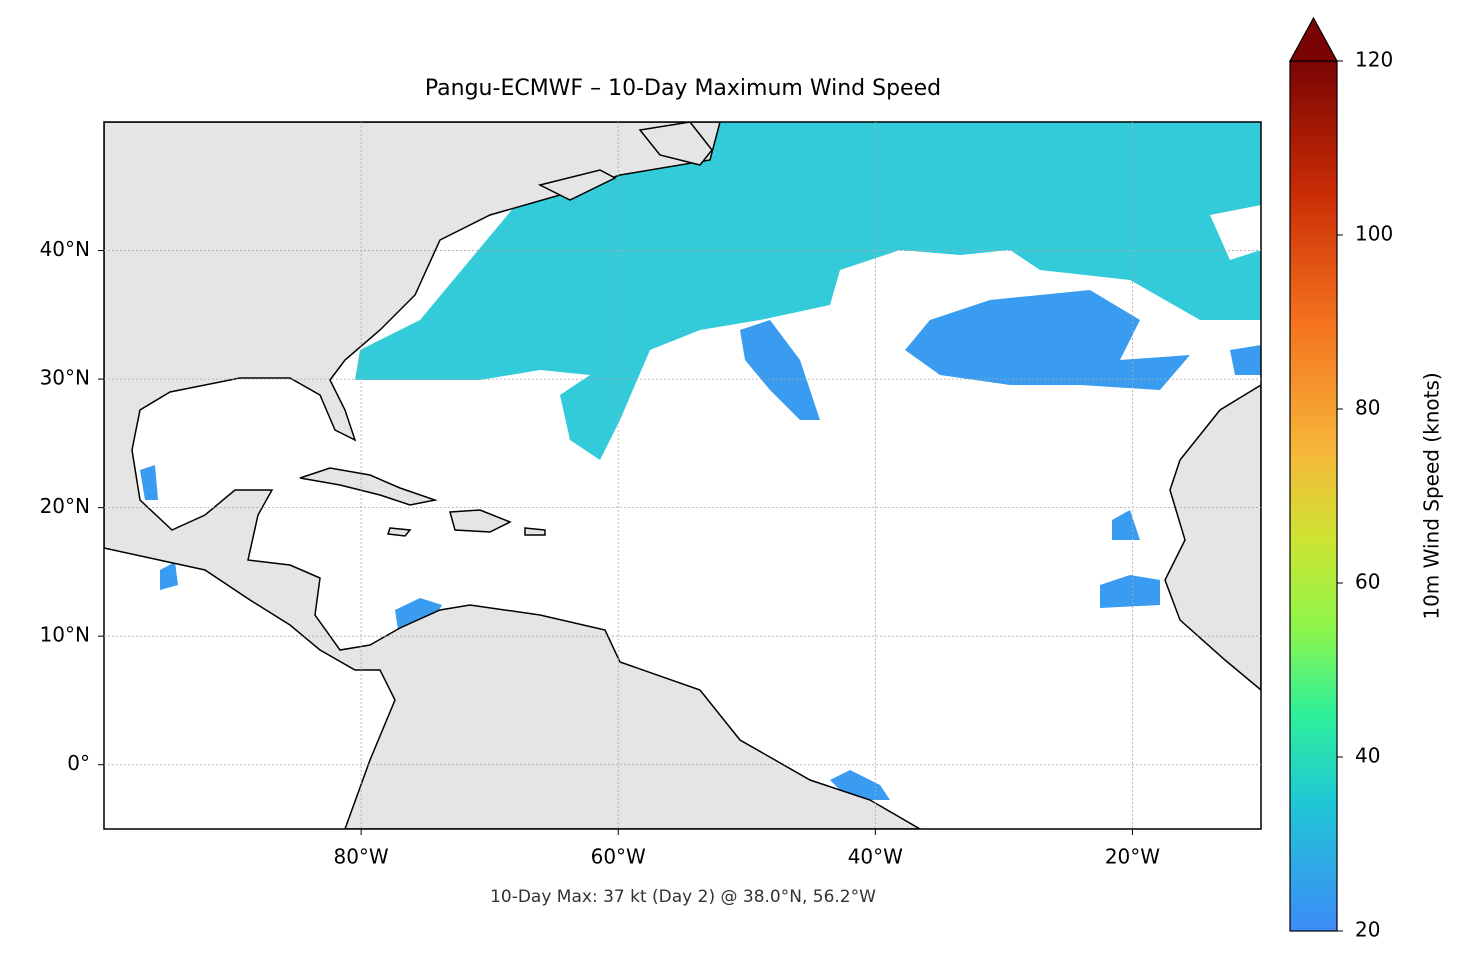 Image resolution: width=1466 pixels, height=969 pixels. What do you see at coordinates (78, 763) in the screenshot?
I see `y-tick-label: 0°` at bounding box center [78, 763].